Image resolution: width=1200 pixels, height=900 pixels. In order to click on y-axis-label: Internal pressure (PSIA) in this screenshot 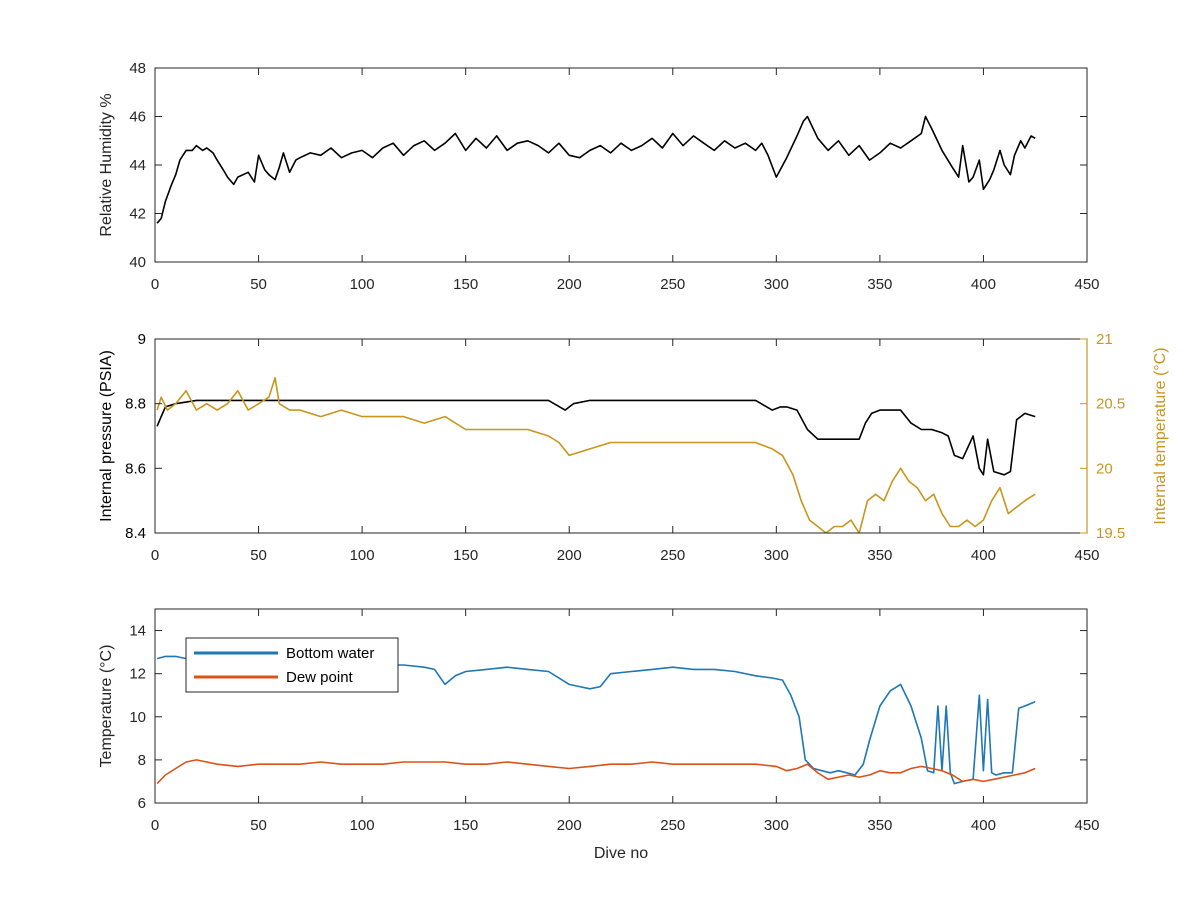, I will do `click(106, 436)`.